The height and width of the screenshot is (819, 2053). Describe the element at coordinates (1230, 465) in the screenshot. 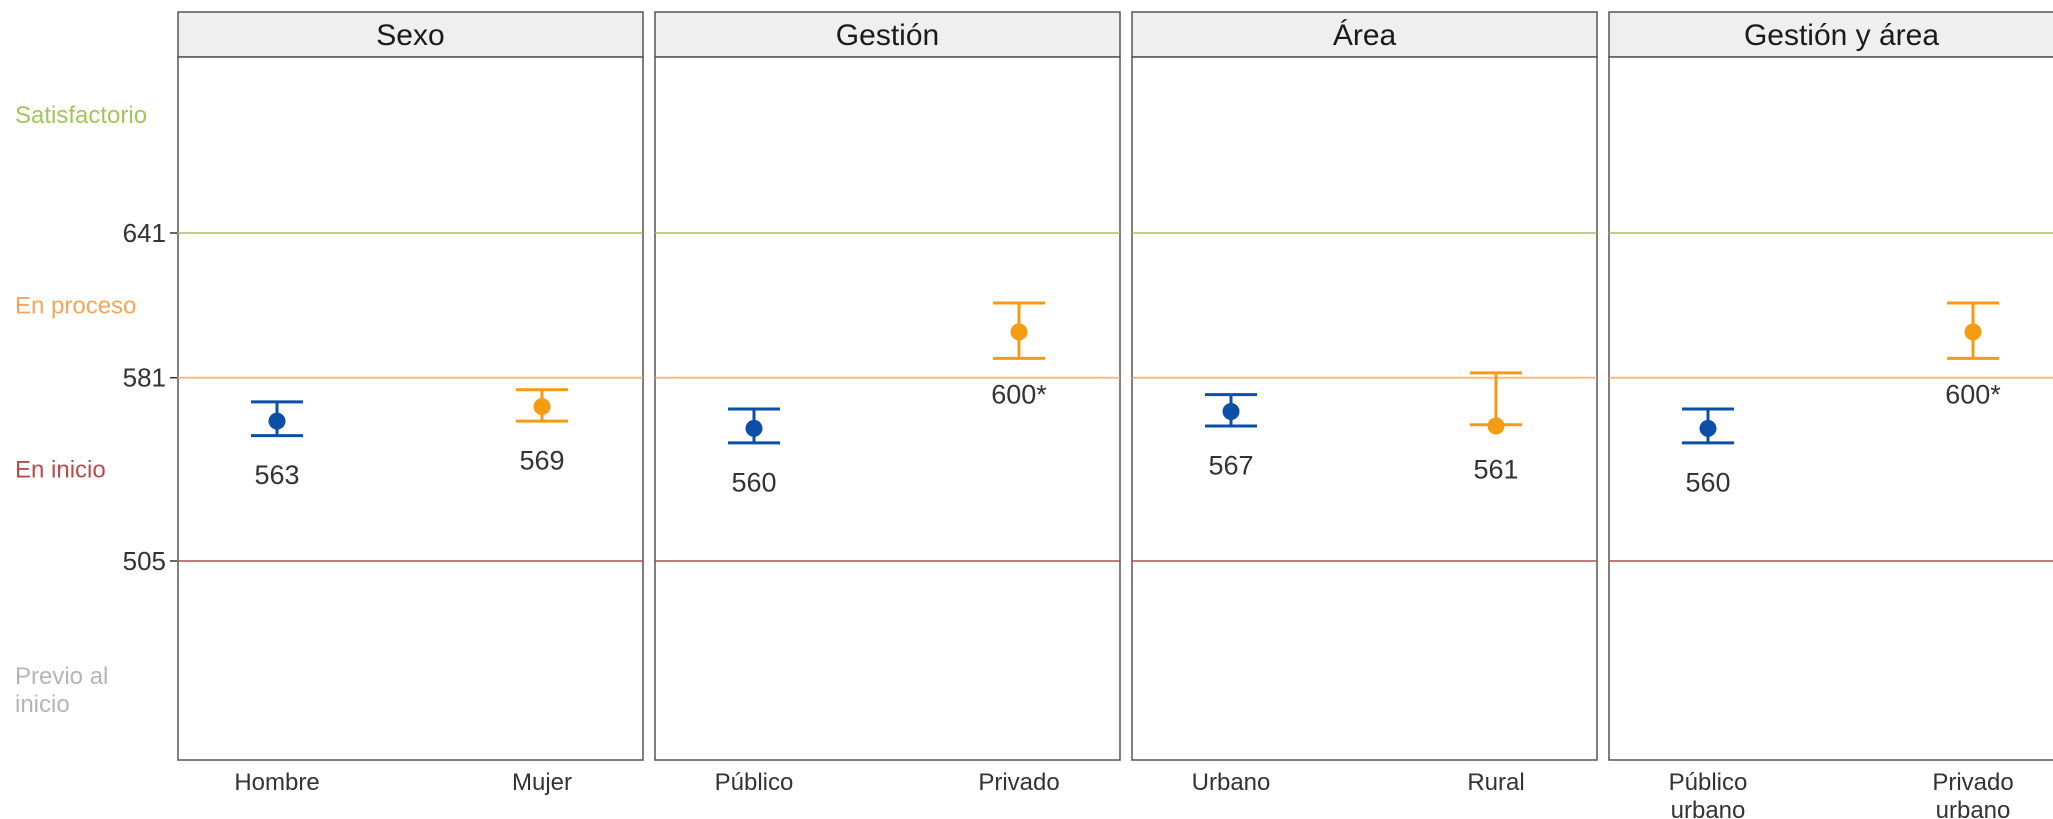

I see `data-label: 567` at that location.